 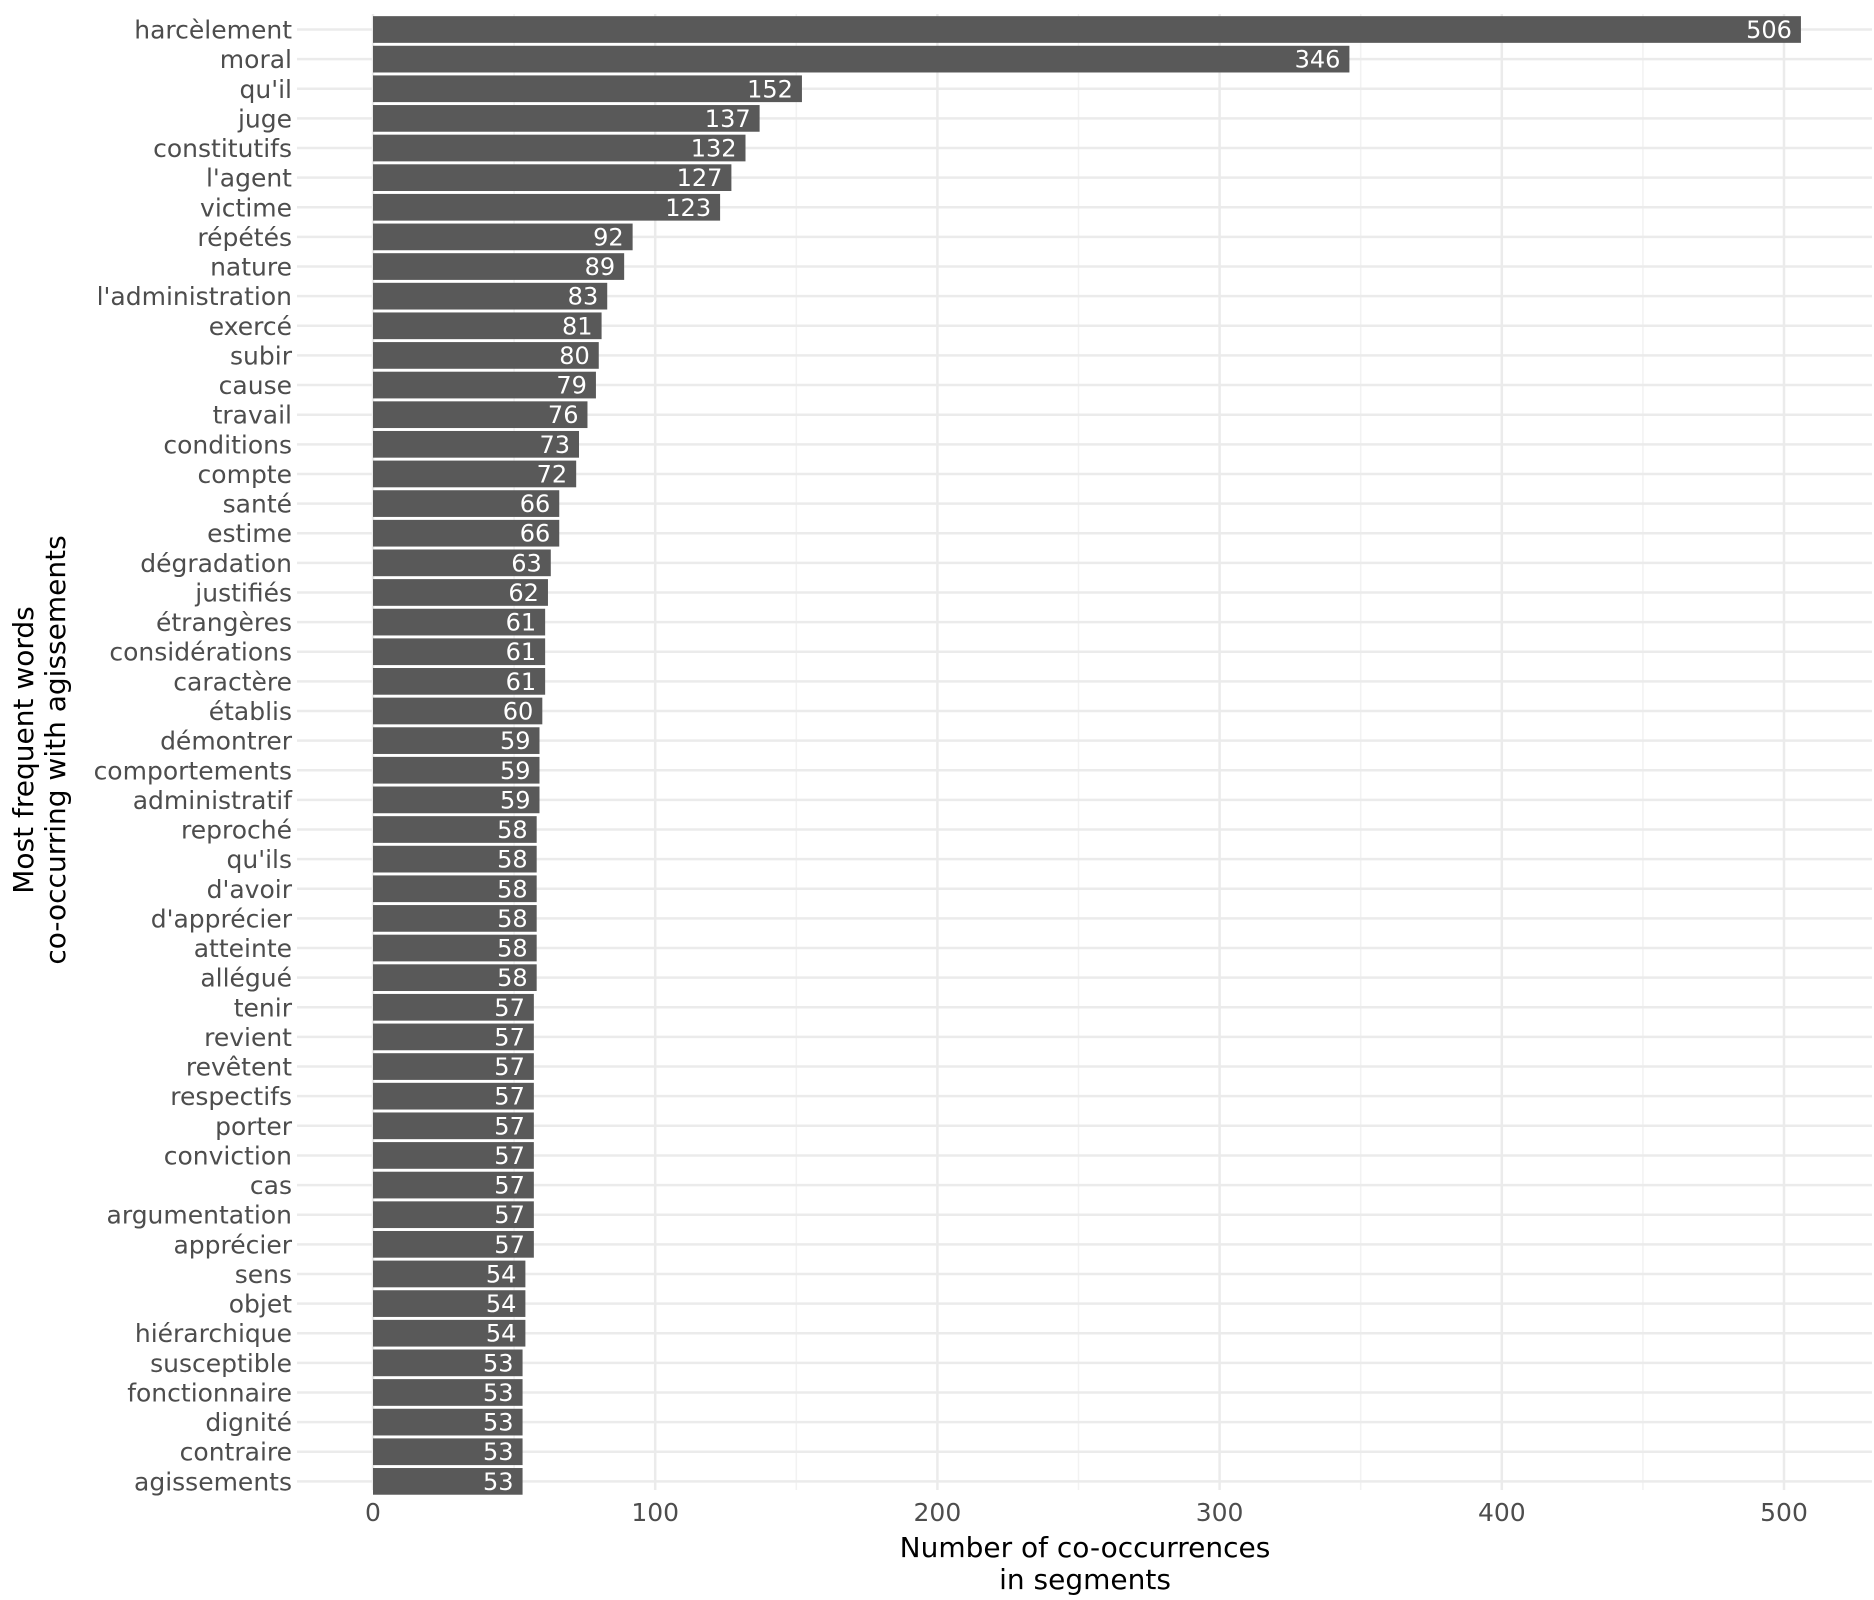 I want to click on x-axis-title-line-1: Number of co-occurrences, so click(x=1085, y=1547).